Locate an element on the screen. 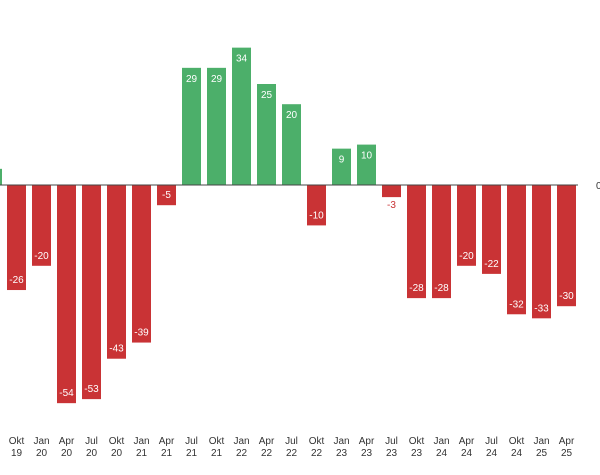 The width and height of the screenshot is (600, 475). data-label: -5 is located at coordinates (166, 195).